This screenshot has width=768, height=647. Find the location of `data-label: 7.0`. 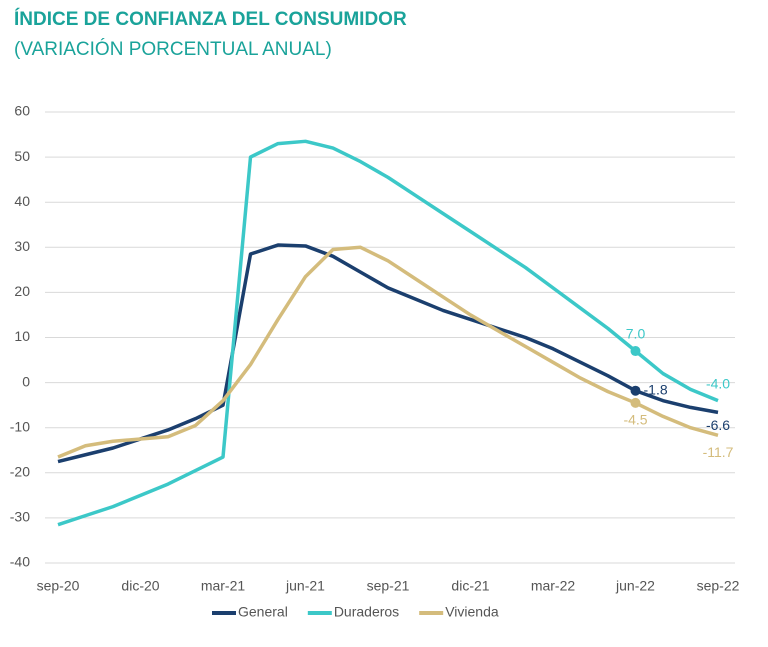

data-label: 7.0 is located at coordinates (636, 334).